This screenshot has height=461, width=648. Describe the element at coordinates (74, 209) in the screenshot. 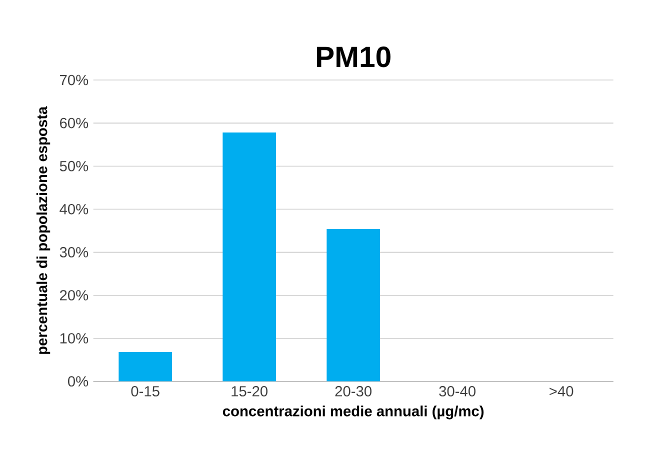

I see `y-tick-label: 40%` at that location.